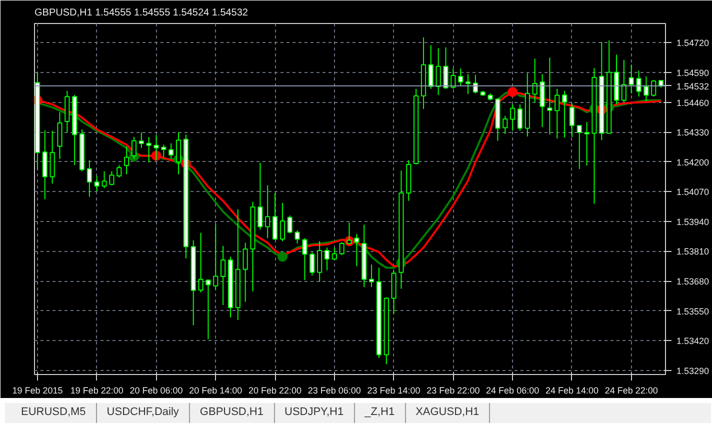 The height and width of the screenshot is (425, 712). What do you see at coordinates (693, 371) in the screenshot?
I see `y-tick-label: 1.53290` at bounding box center [693, 371].